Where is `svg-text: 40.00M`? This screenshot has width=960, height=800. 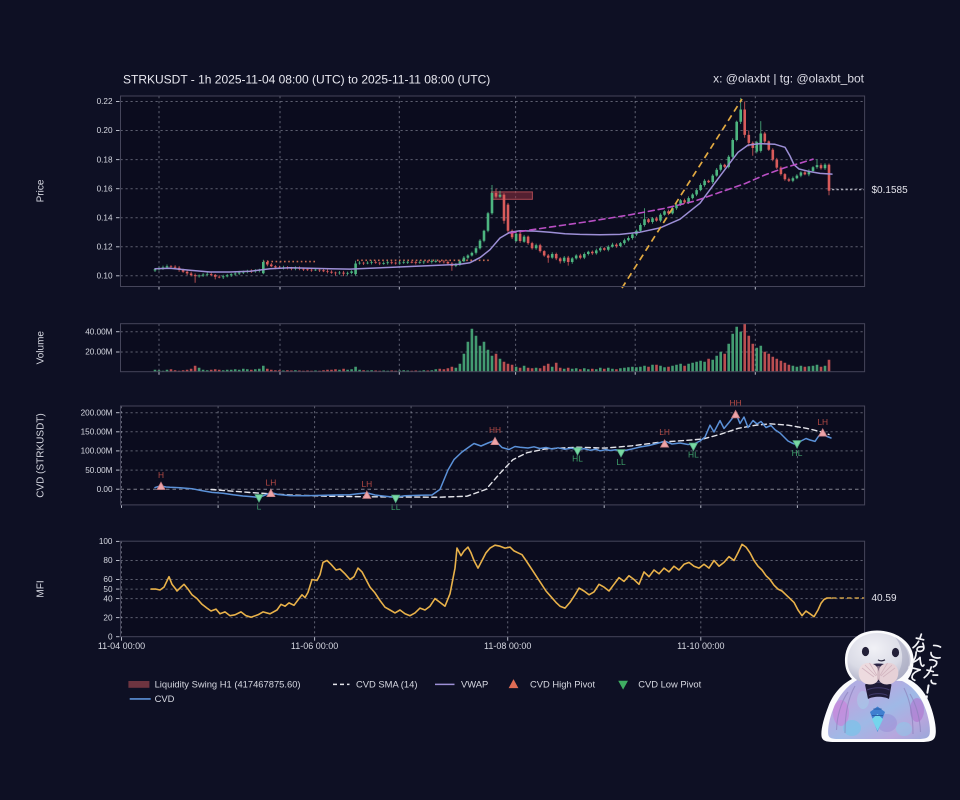
svg-text: 40.00M is located at coordinates (98, 331).